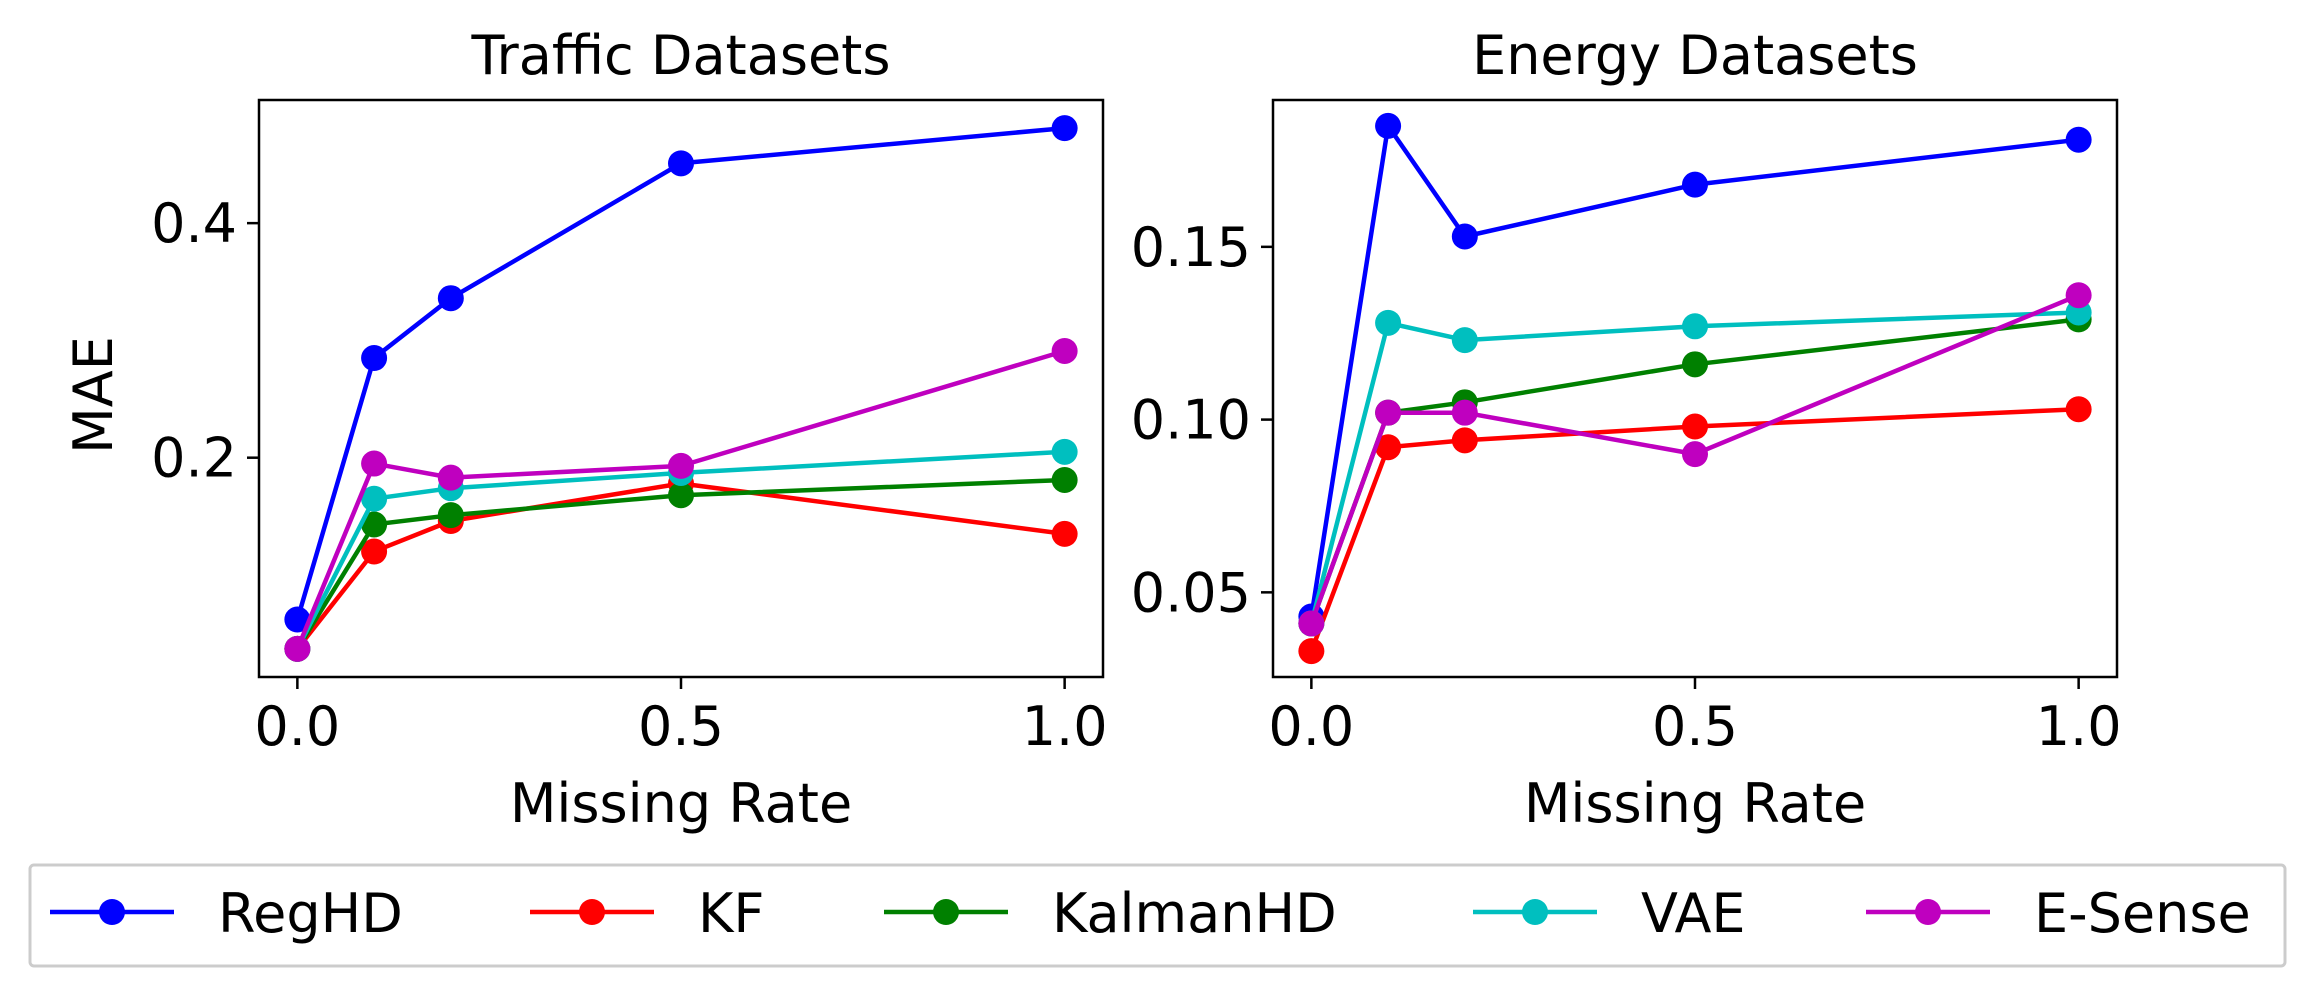  Describe the element at coordinates (1194, 913) in the screenshot. I see `legend-label: KalmanHD` at that location.